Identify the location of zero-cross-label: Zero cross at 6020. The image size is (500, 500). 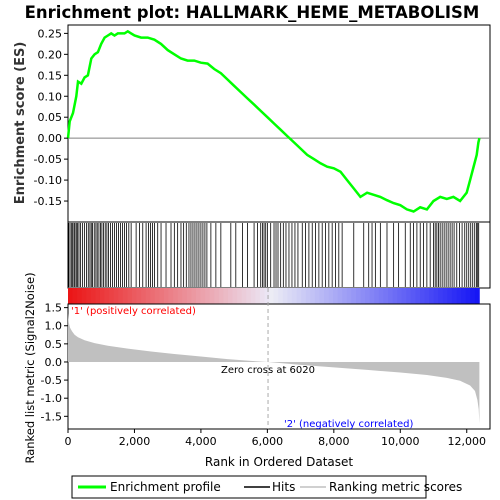
(268, 370).